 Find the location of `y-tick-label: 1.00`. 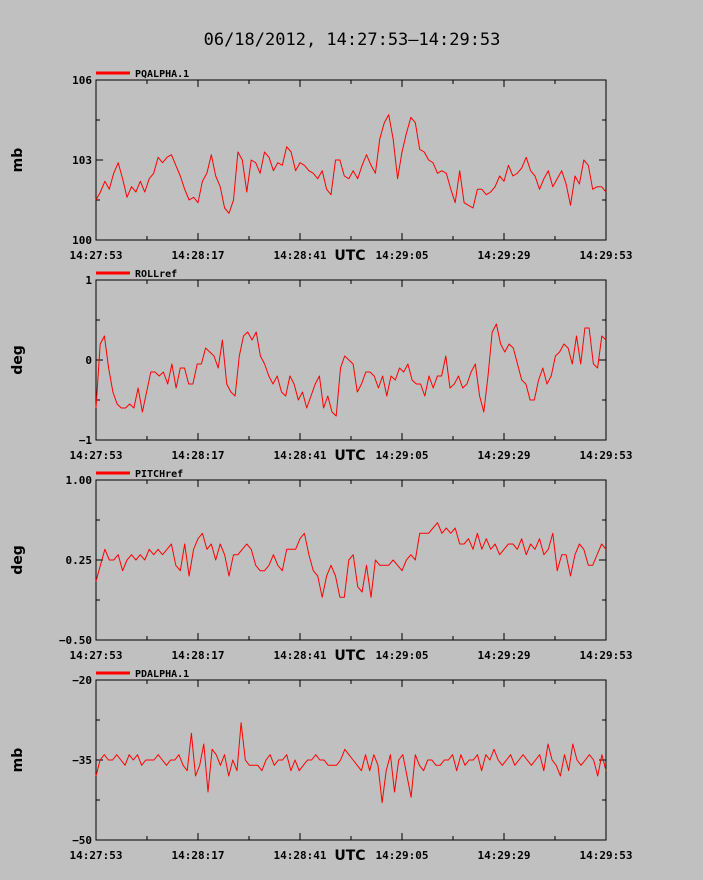

y-tick-label: 1.00 is located at coordinates (79, 480).